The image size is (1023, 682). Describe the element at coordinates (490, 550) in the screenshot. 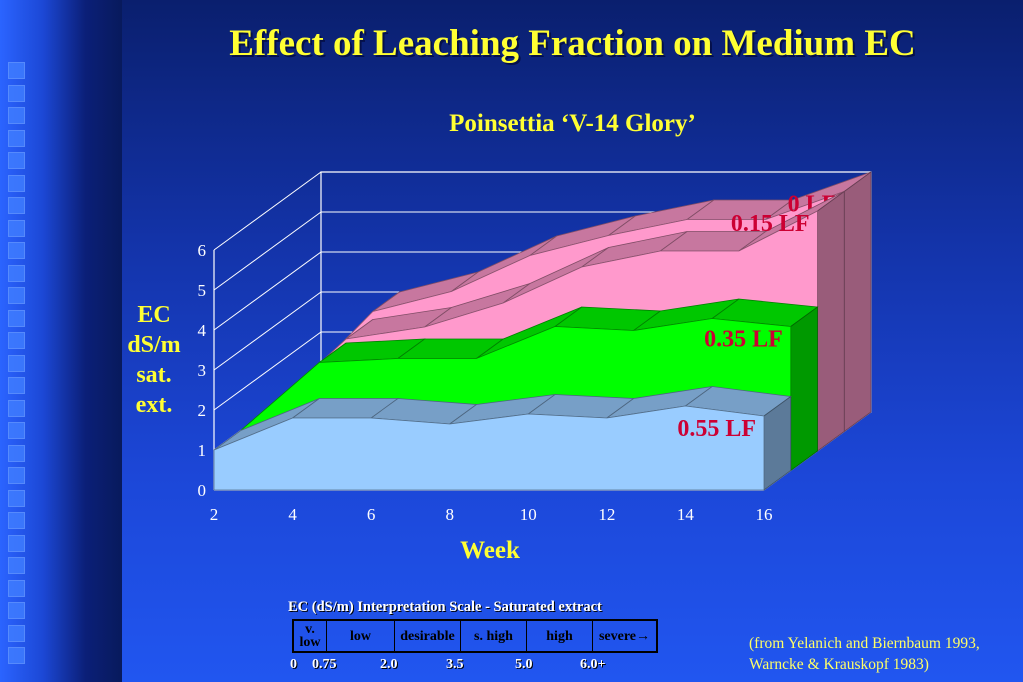

I see `x-axis-label: Week` at that location.